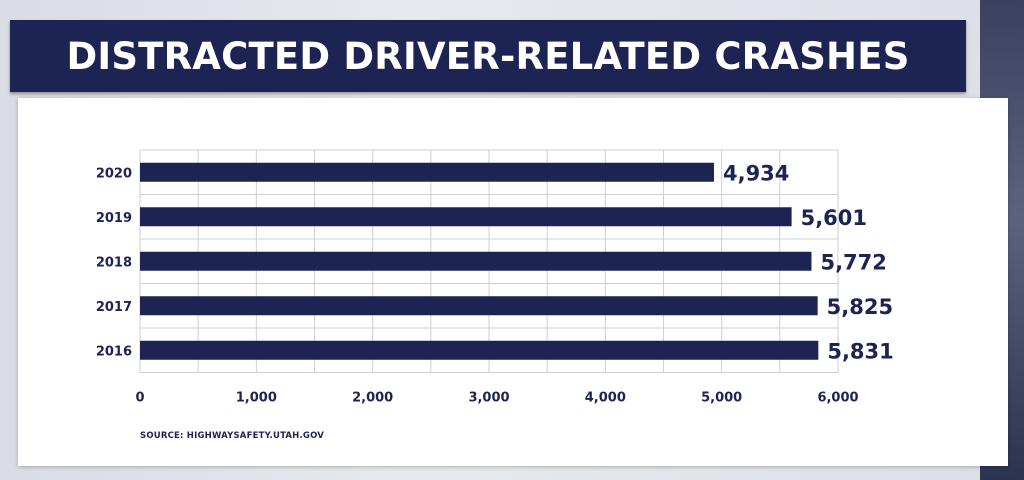 The width and height of the screenshot is (1024, 480). I want to click on bar-2020, so click(427, 172).